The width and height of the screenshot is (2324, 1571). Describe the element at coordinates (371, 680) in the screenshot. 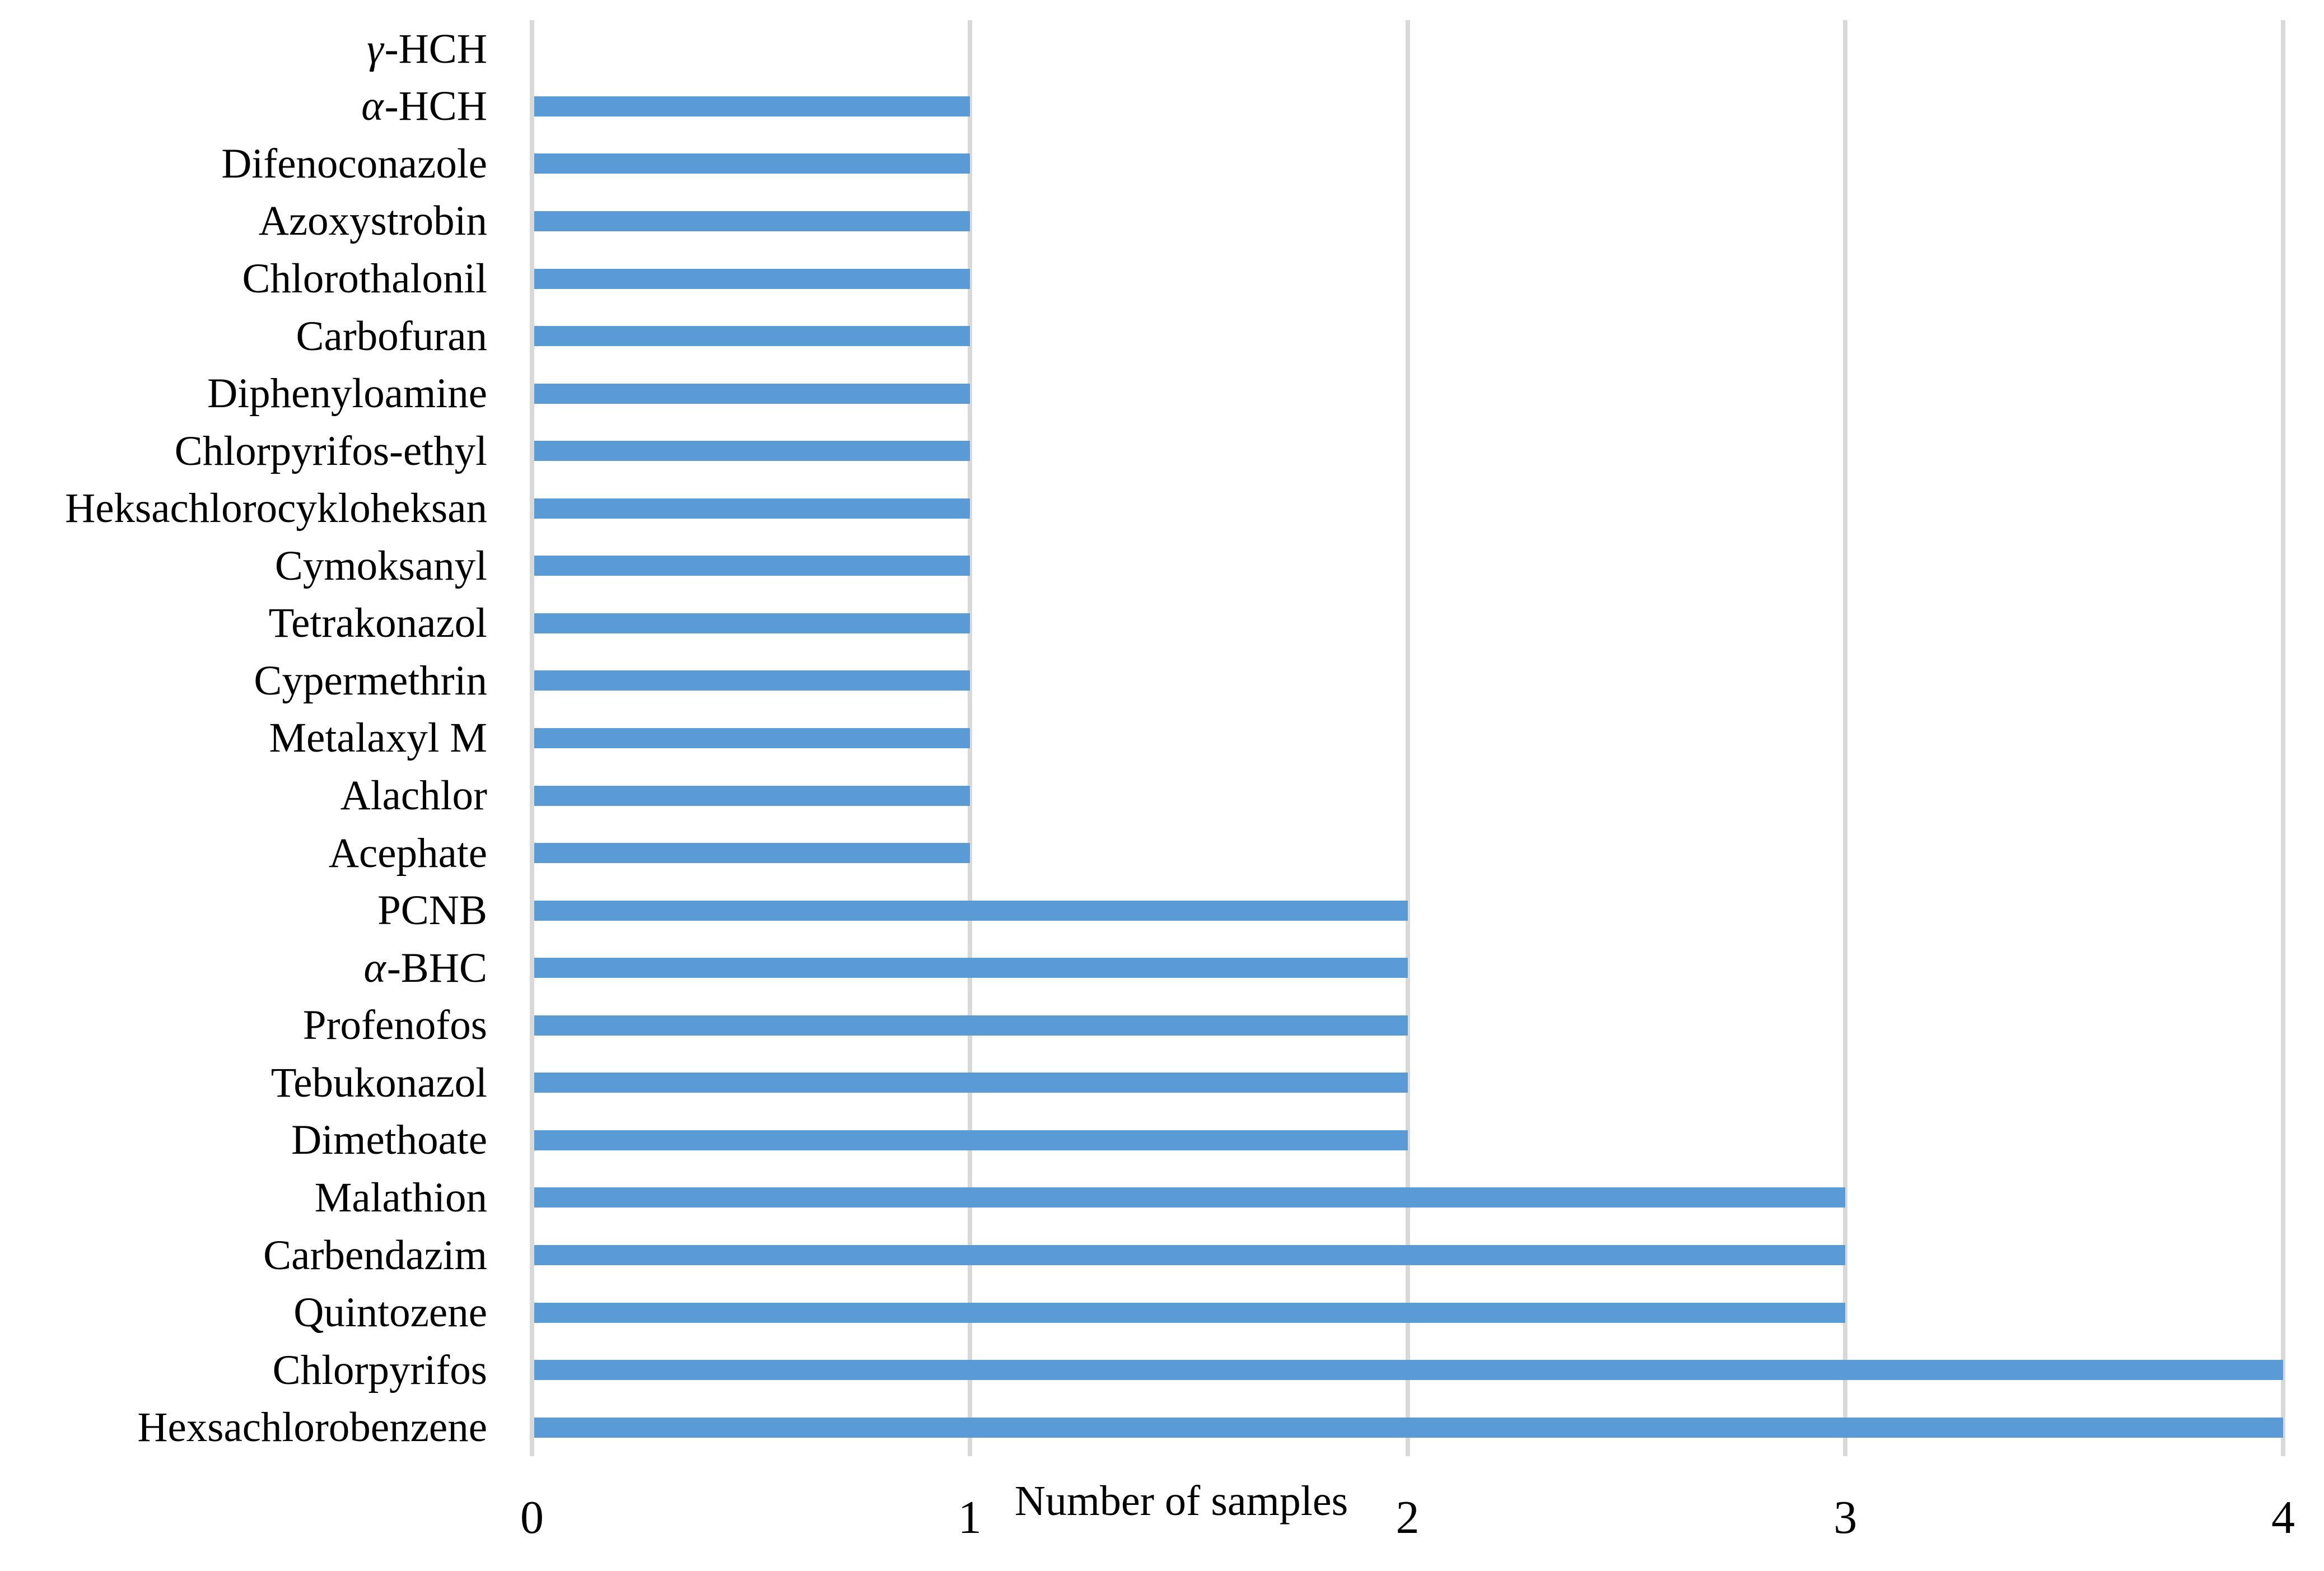

I see `category-label: Cypermethrin` at that location.